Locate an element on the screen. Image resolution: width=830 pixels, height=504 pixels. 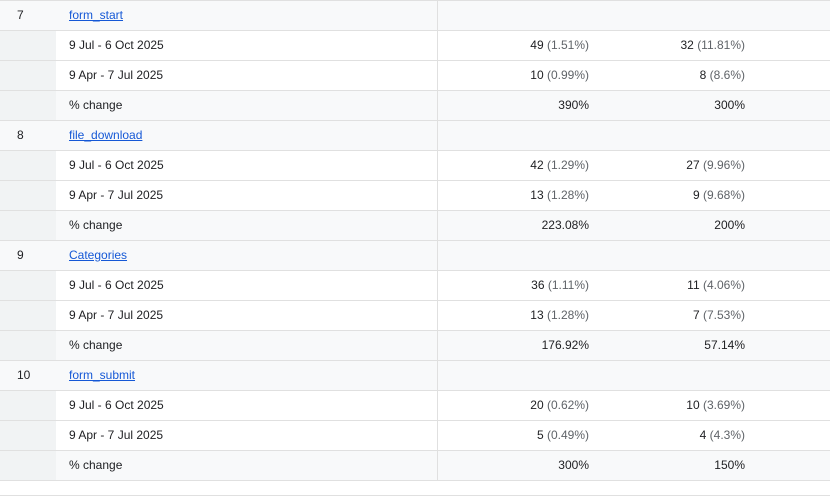
metric-1-value: 49 is located at coordinates (537, 45).